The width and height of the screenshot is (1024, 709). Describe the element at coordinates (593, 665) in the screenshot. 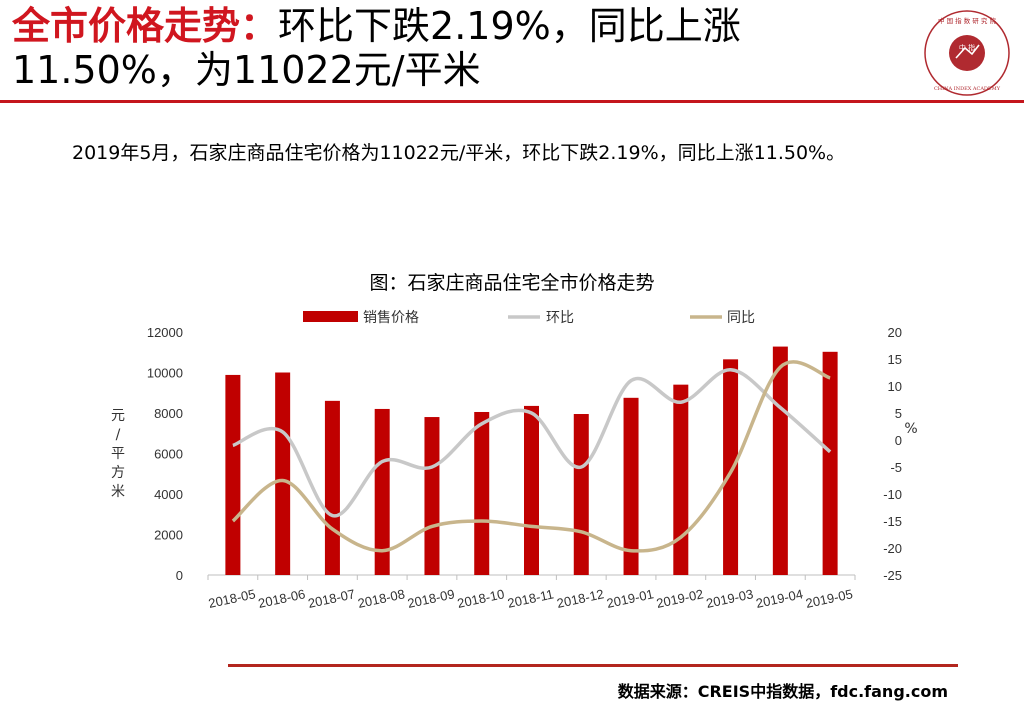

I see `footer-divider` at that location.